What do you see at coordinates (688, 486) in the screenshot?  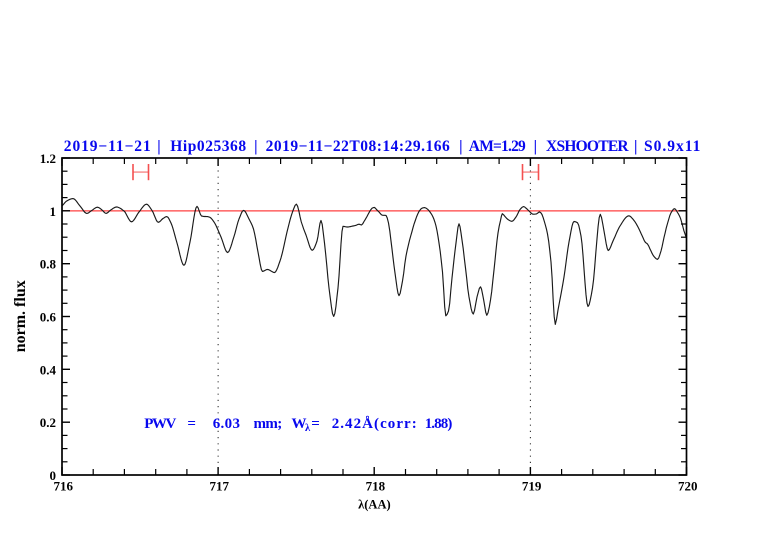 I see `svg-text: 720` at bounding box center [688, 486].